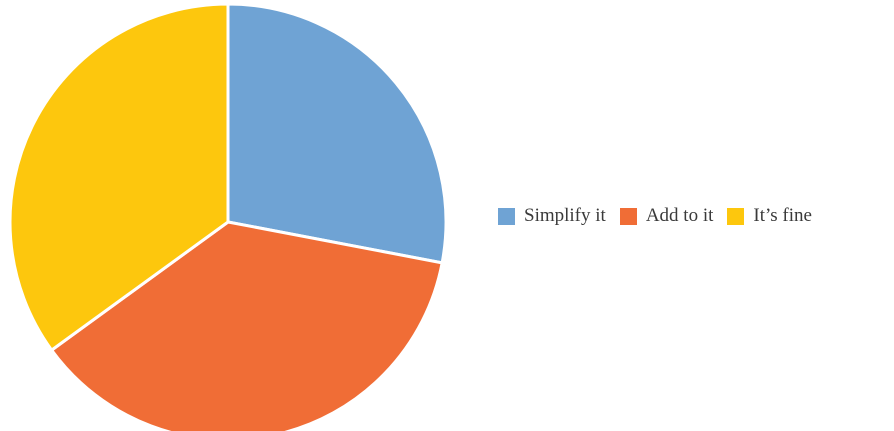  I want to click on legend-label-simplify-it: Simplify it, so click(565, 215).